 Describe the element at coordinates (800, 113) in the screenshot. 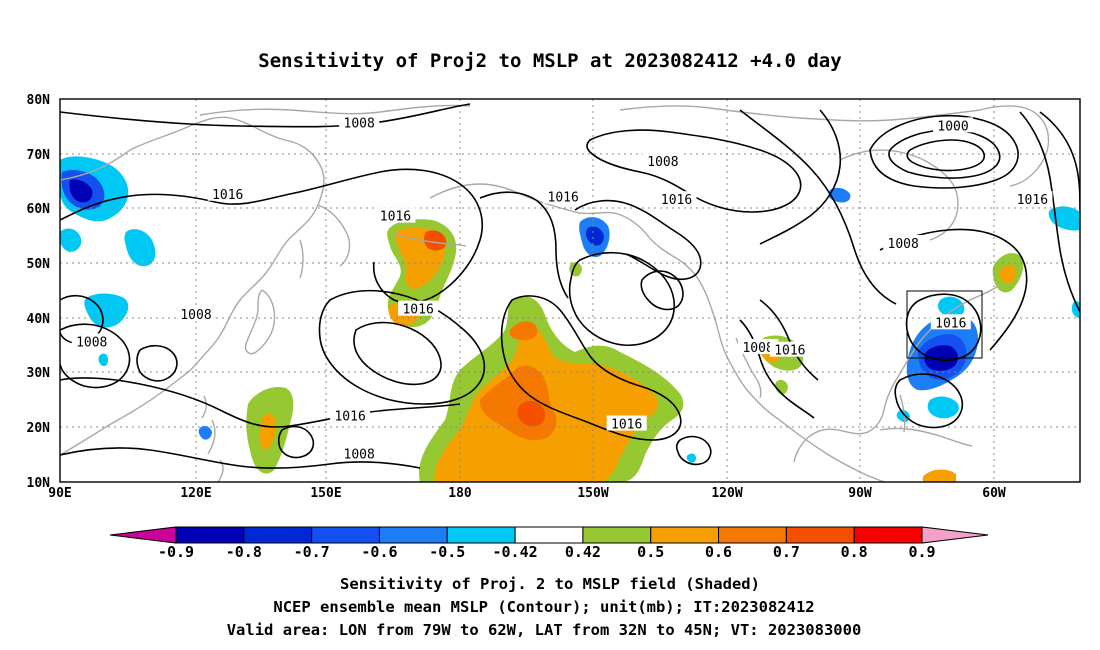

I see `coastline-arctic` at that location.